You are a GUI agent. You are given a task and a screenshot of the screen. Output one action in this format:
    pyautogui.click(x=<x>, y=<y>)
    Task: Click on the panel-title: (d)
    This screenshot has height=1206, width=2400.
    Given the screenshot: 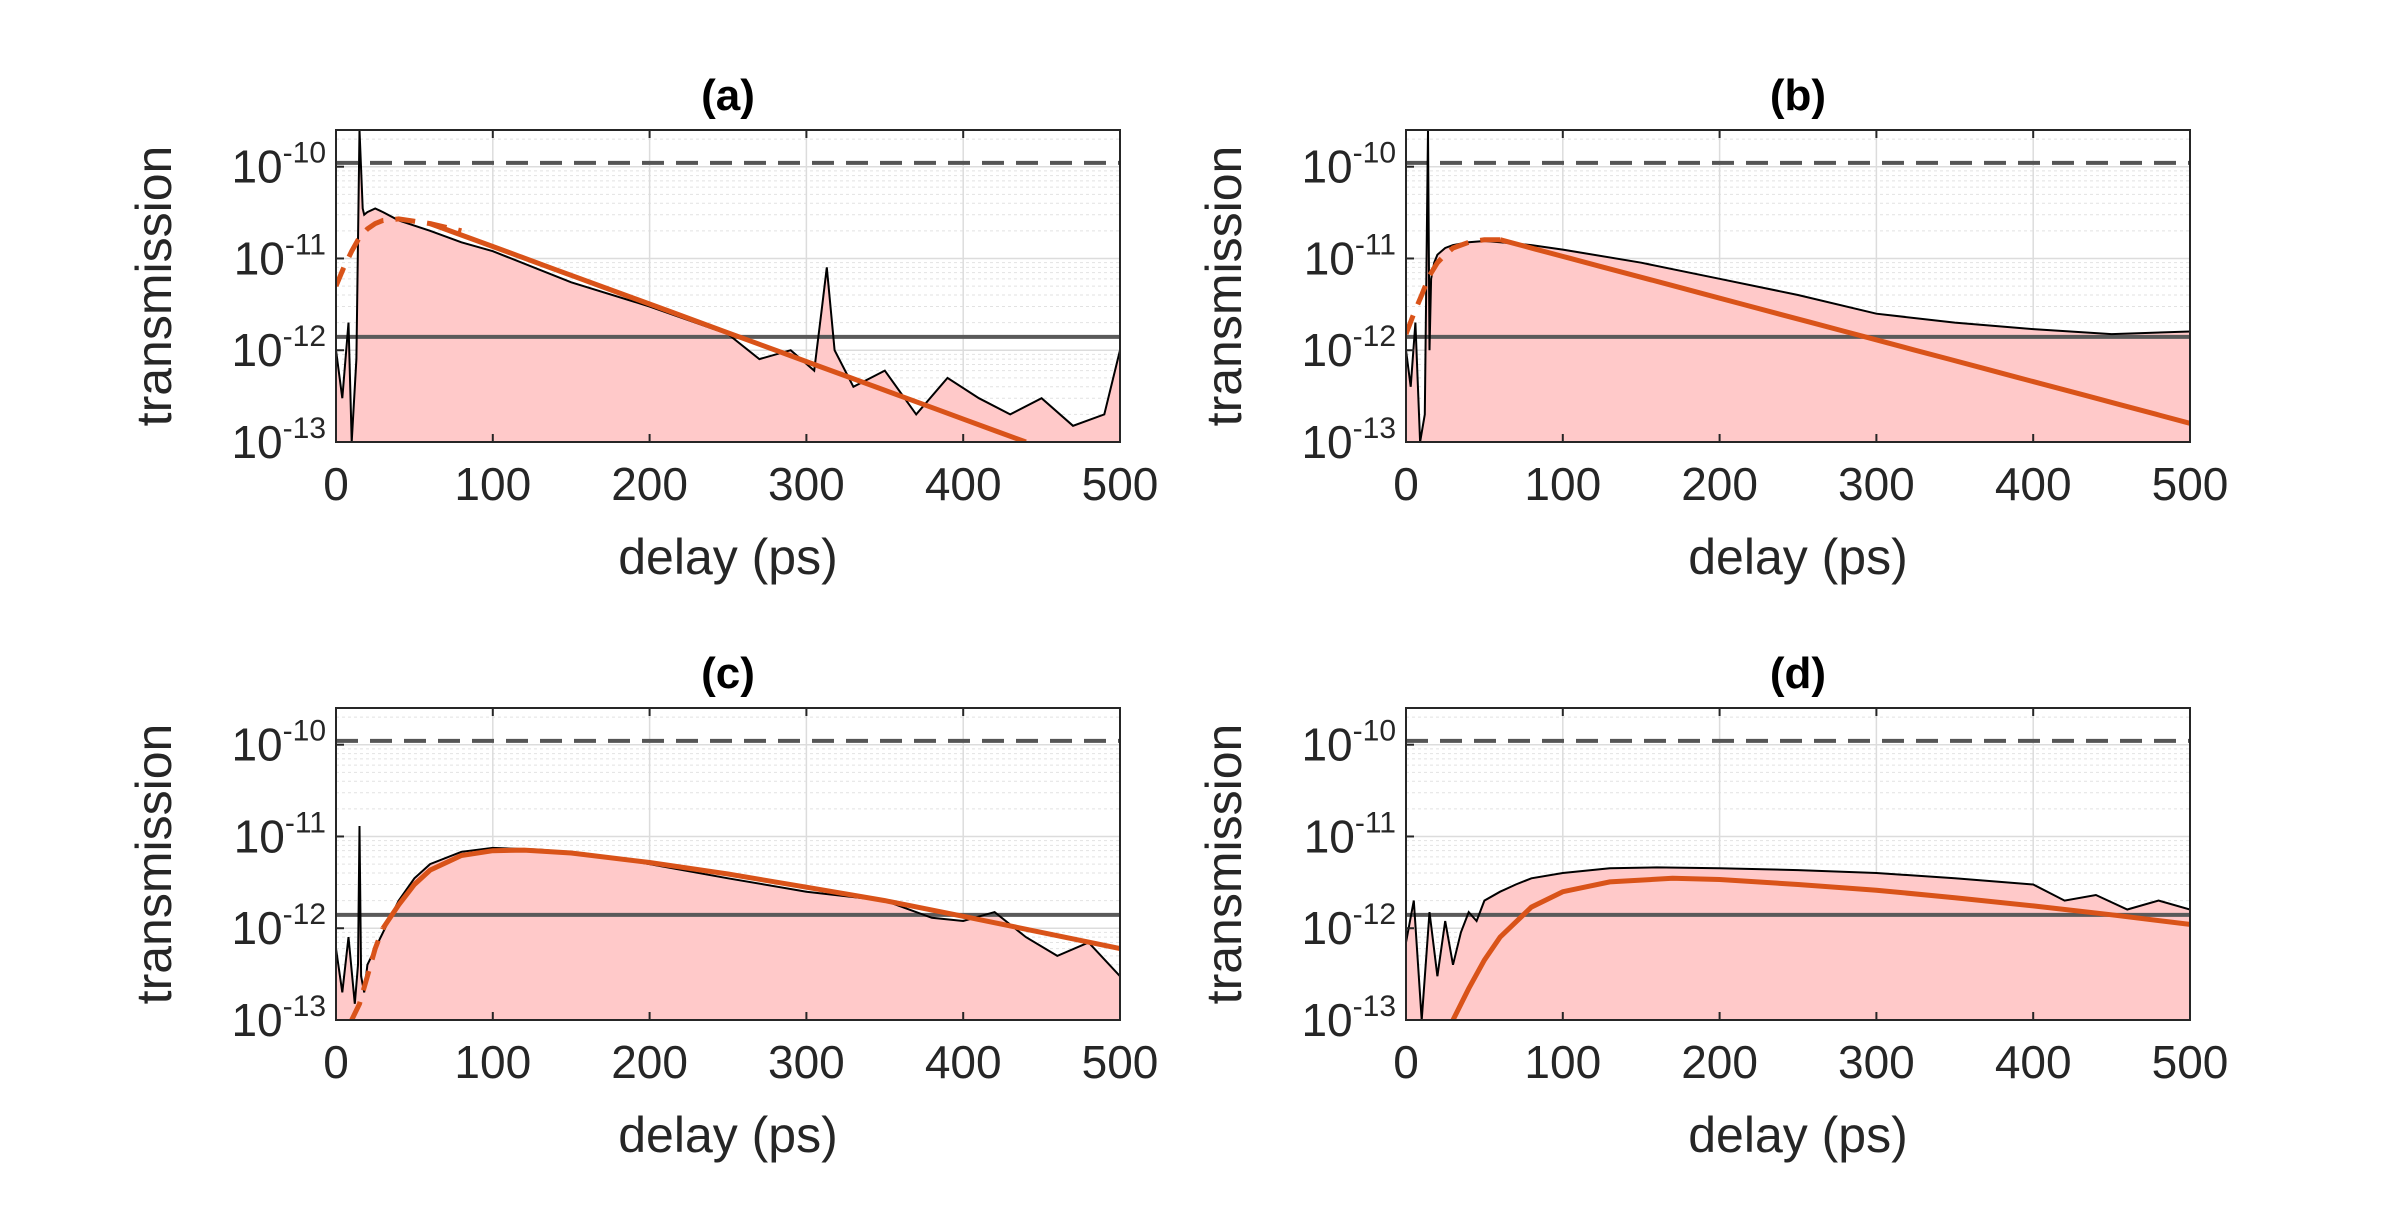 What is the action you would take?
    pyautogui.click(x=1798, y=673)
    